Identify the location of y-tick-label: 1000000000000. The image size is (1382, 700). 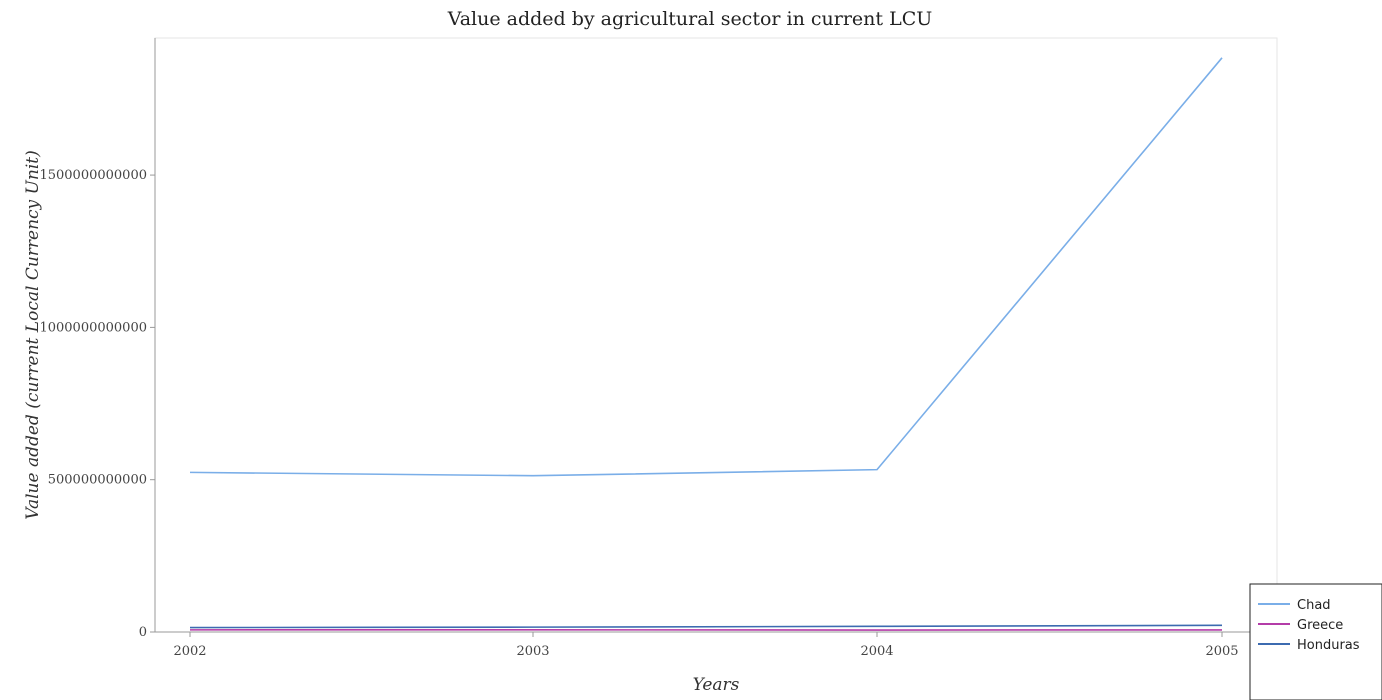
(93, 327).